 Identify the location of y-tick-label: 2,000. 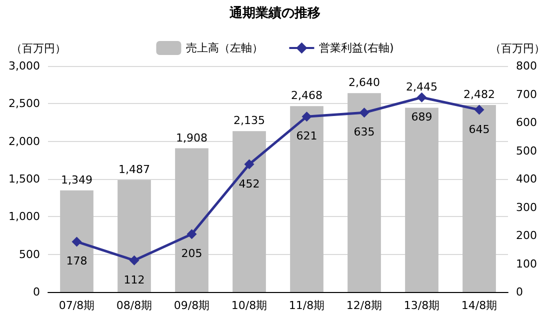
(24, 141).